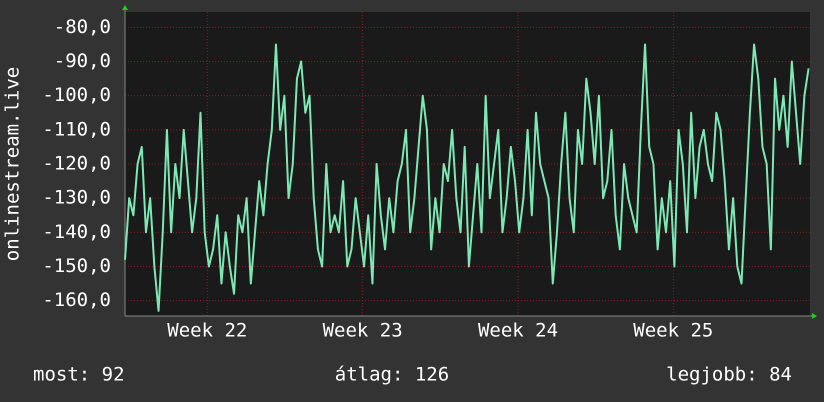 The height and width of the screenshot is (402, 824). Describe the element at coordinates (76, 300) in the screenshot. I see `y-tick-label: -160,0` at that location.